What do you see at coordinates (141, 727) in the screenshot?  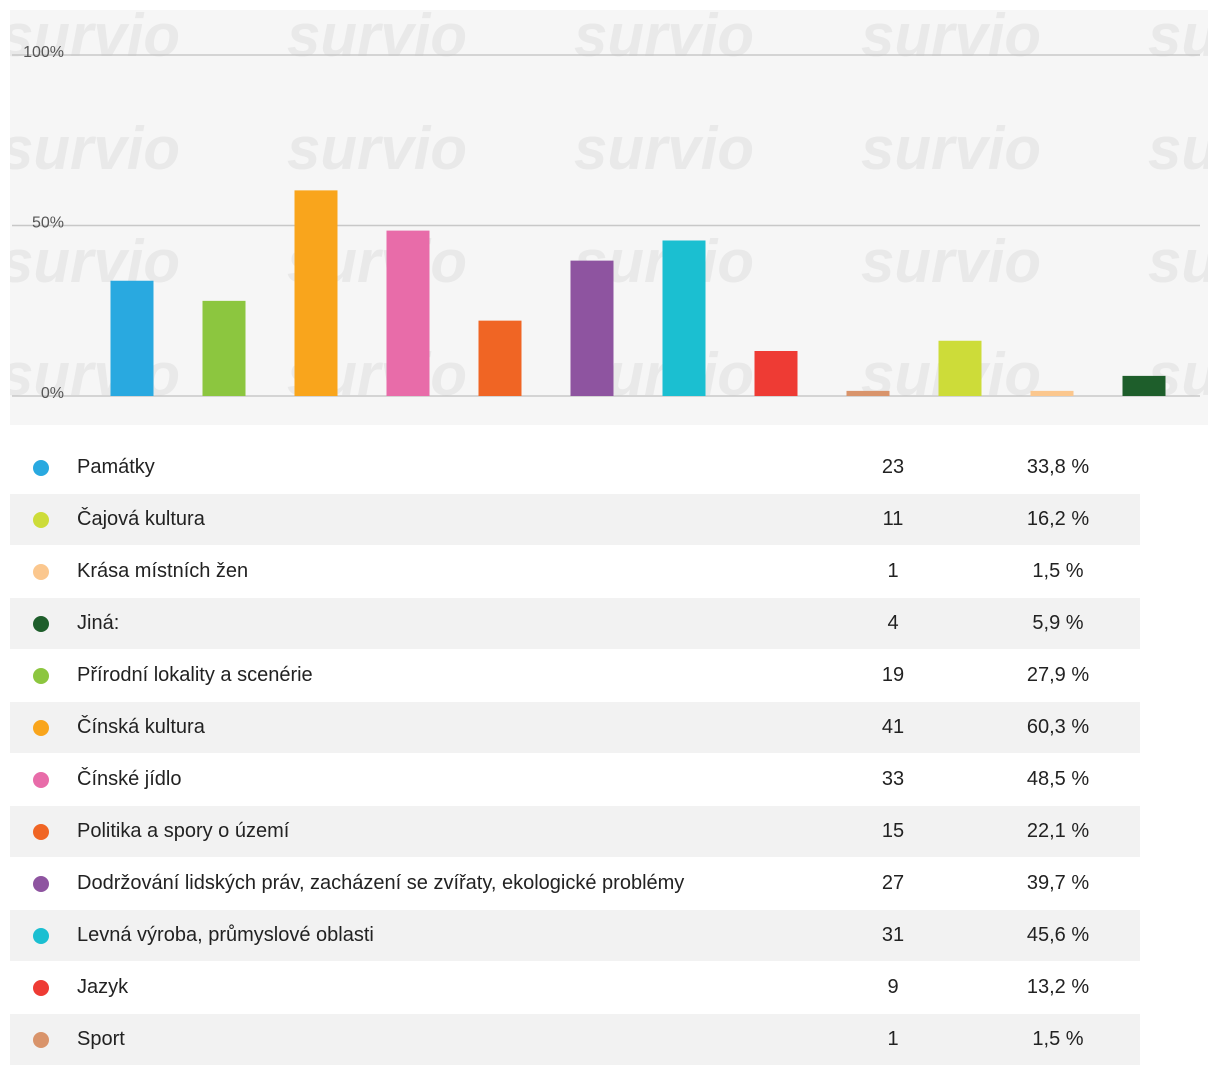 I see `option-label: Čínská kultura` at bounding box center [141, 727].